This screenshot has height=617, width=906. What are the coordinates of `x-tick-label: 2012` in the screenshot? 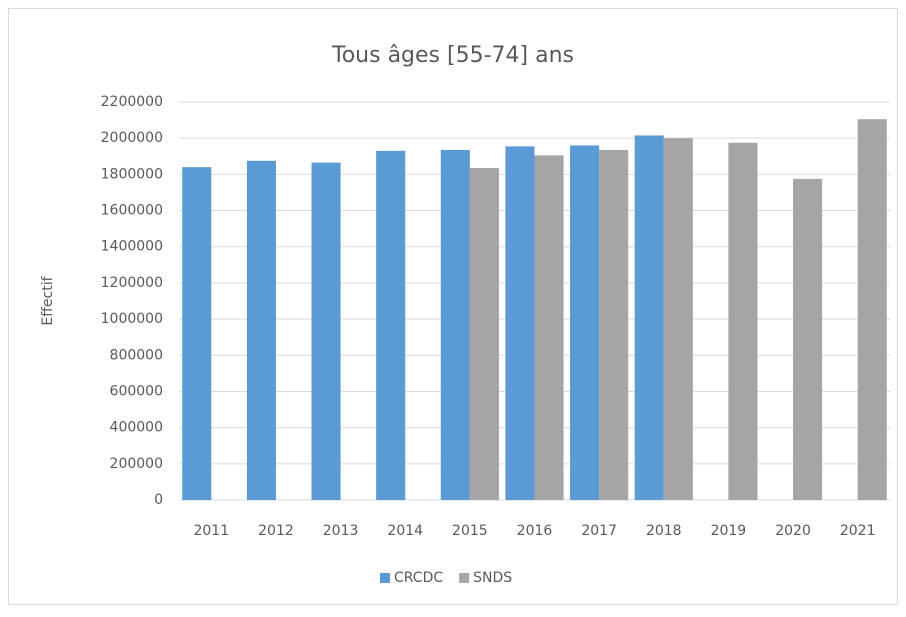 It's located at (276, 531).